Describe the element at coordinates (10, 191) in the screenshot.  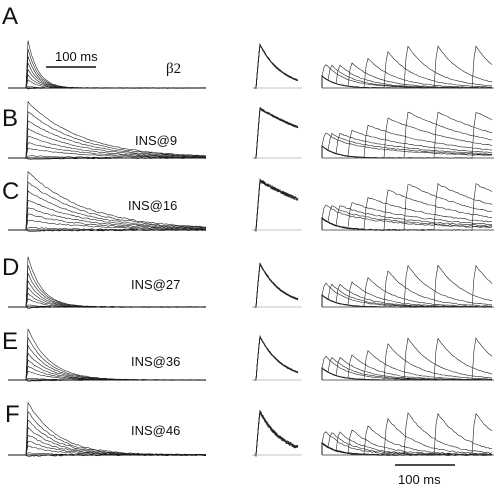
I see `row-letter-c: C` at that location.